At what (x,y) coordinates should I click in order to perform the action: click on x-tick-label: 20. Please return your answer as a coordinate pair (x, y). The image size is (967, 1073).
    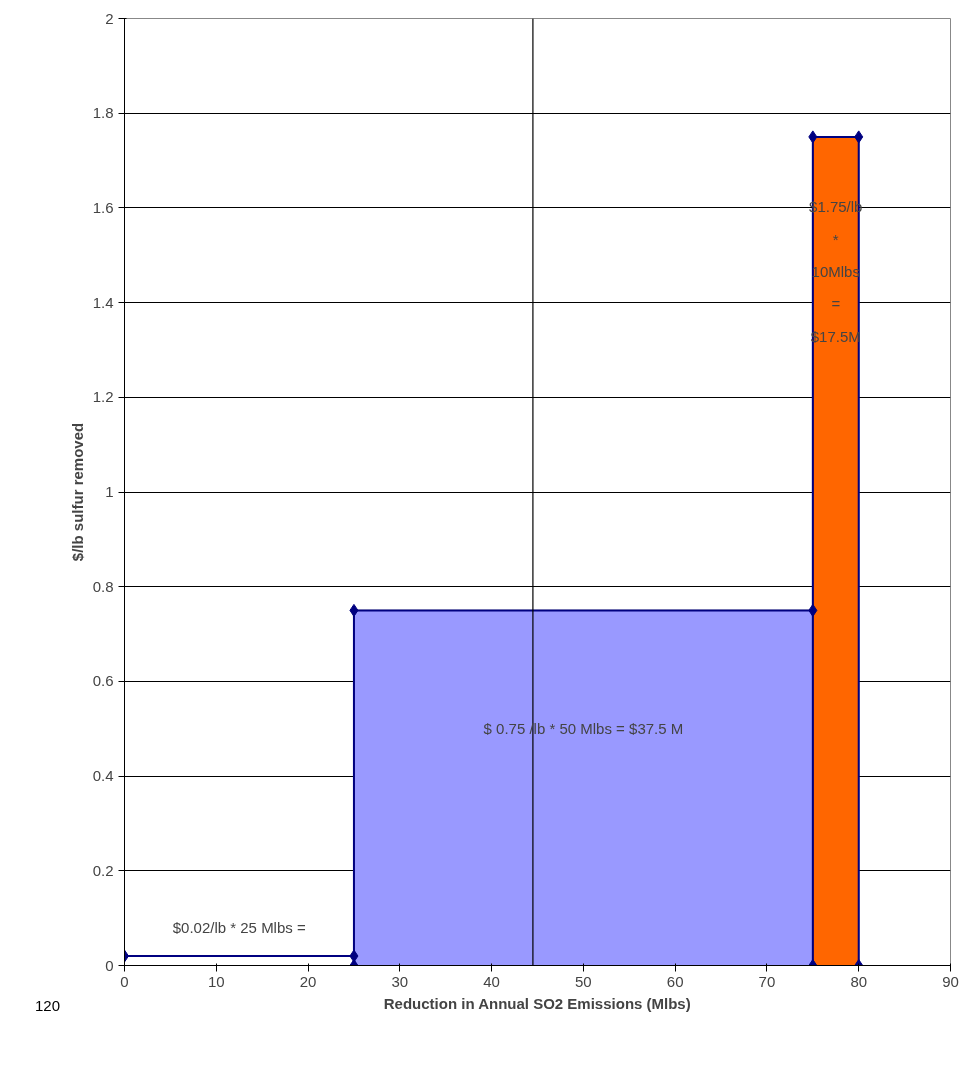
    Looking at the image, I should click on (308, 981).